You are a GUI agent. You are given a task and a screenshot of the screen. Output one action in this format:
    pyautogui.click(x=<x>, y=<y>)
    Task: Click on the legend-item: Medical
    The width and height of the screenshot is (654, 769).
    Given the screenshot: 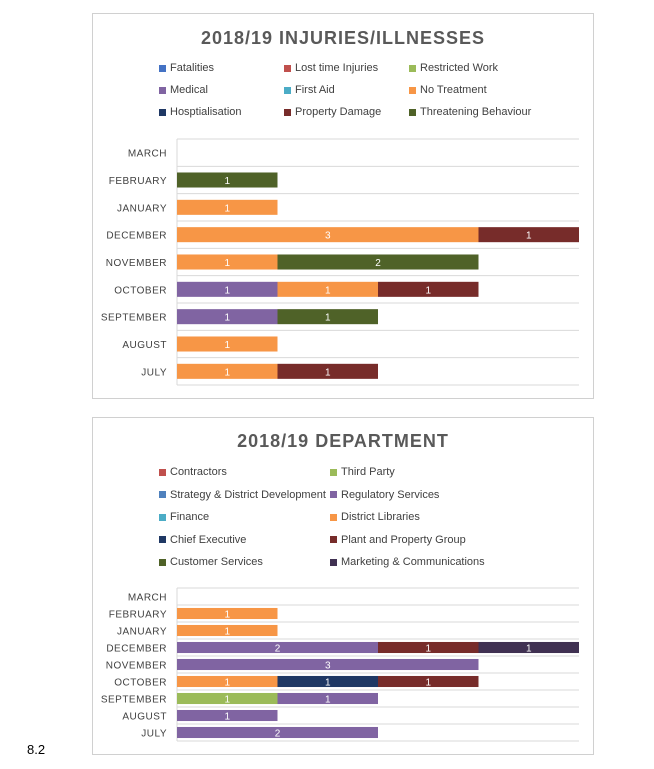 What is the action you would take?
    pyautogui.click(x=183, y=90)
    